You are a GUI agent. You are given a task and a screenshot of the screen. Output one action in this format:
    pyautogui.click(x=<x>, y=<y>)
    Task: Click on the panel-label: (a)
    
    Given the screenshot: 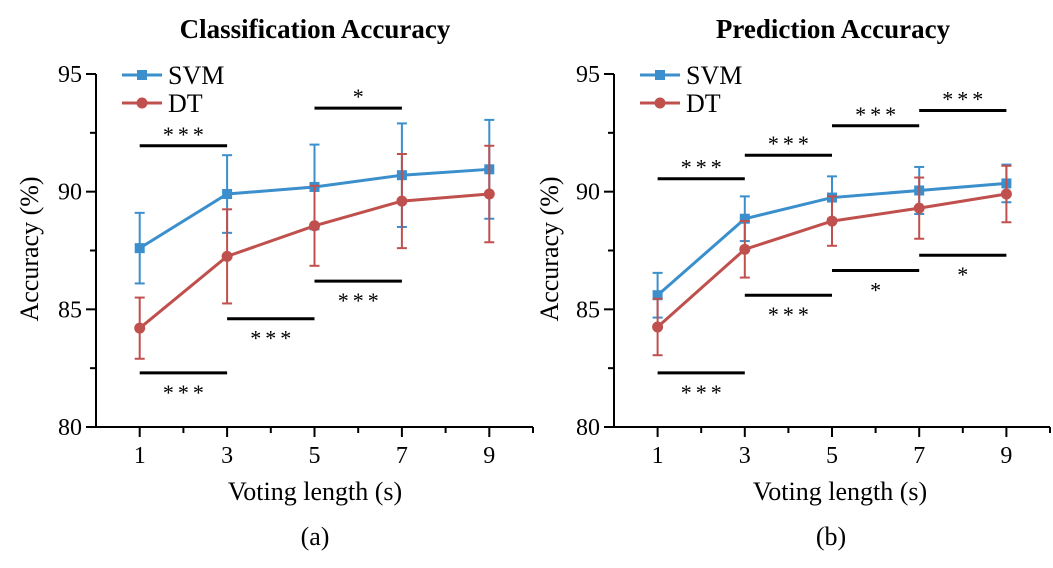 What is the action you would take?
    pyautogui.click(x=315, y=536)
    